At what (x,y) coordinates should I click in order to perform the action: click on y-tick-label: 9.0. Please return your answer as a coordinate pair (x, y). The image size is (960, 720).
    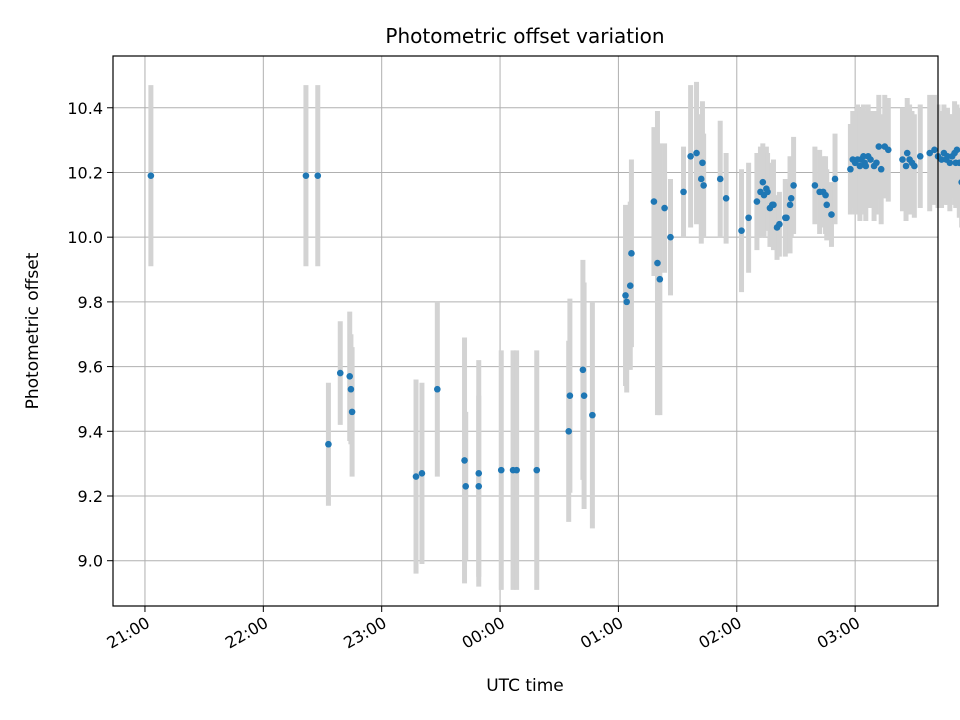
    Looking at the image, I should click on (90, 561).